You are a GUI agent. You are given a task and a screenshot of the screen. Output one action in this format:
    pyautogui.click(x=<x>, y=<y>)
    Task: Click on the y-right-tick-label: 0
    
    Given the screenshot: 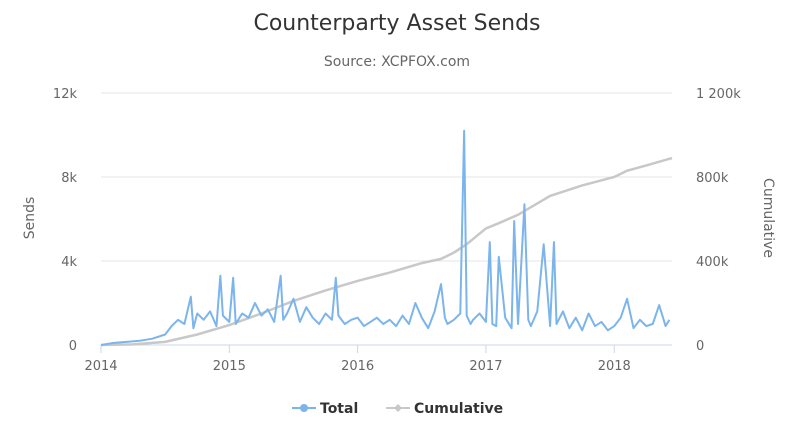 What is the action you would take?
    pyautogui.click(x=700, y=346)
    